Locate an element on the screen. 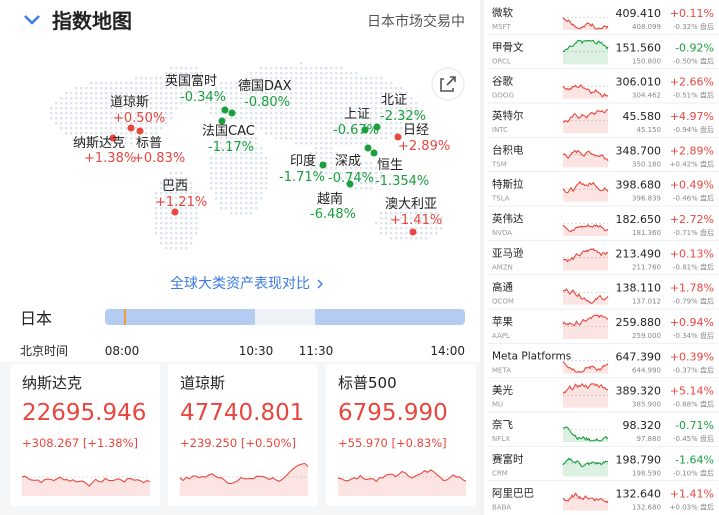 This screenshot has width=719, height=515. stock-change: +1.78% is located at coordinates (692, 288).